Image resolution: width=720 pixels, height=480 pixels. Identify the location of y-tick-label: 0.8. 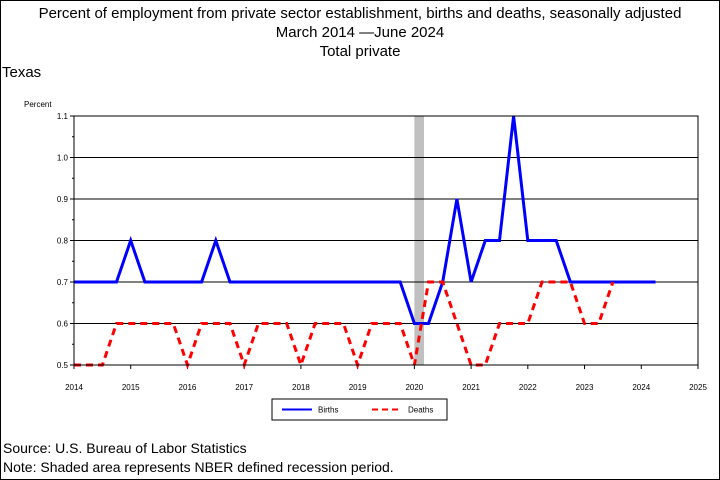
(63, 241).